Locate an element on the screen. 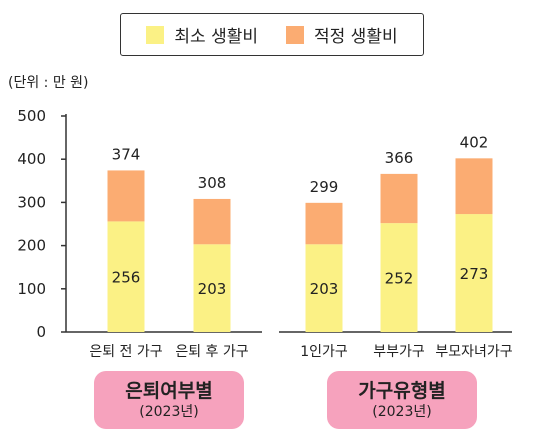  data-label-min-1: 203 is located at coordinates (212, 289).